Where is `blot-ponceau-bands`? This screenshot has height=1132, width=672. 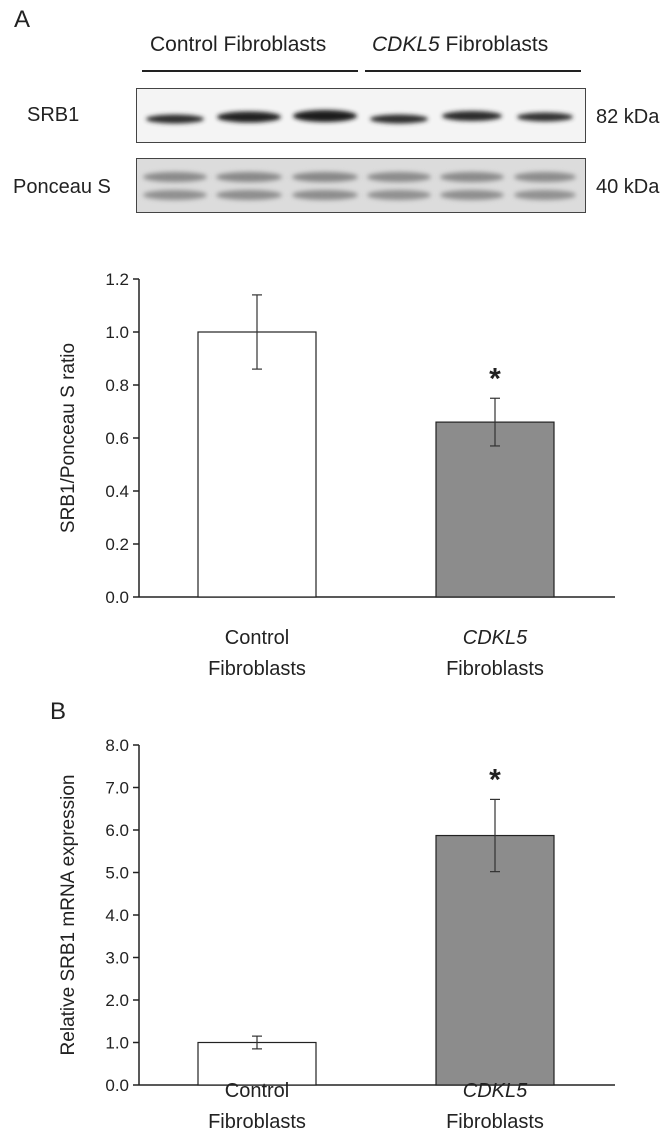 blot-ponceau-bands is located at coordinates (359, 186).